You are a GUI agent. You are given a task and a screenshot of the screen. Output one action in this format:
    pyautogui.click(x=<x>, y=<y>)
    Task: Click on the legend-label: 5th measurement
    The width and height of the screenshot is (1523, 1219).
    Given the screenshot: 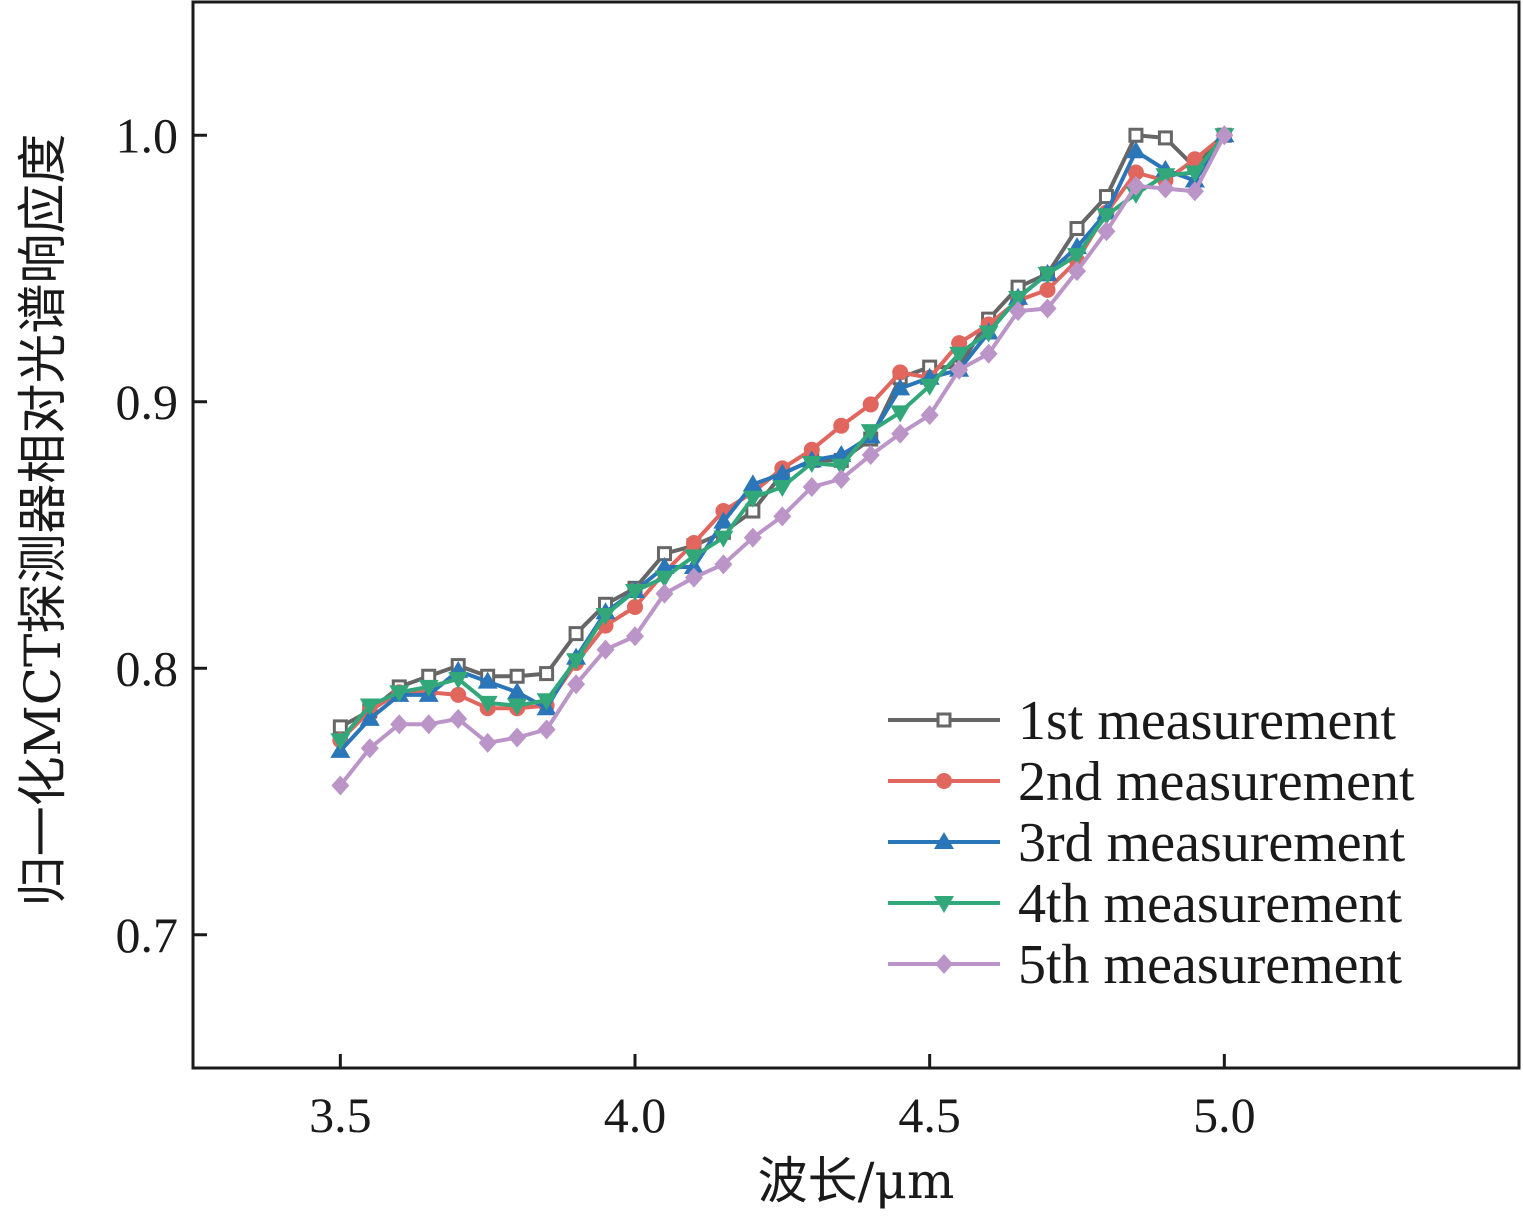 What is the action you would take?
    pyautogui.click(x=1210, y=965)
    